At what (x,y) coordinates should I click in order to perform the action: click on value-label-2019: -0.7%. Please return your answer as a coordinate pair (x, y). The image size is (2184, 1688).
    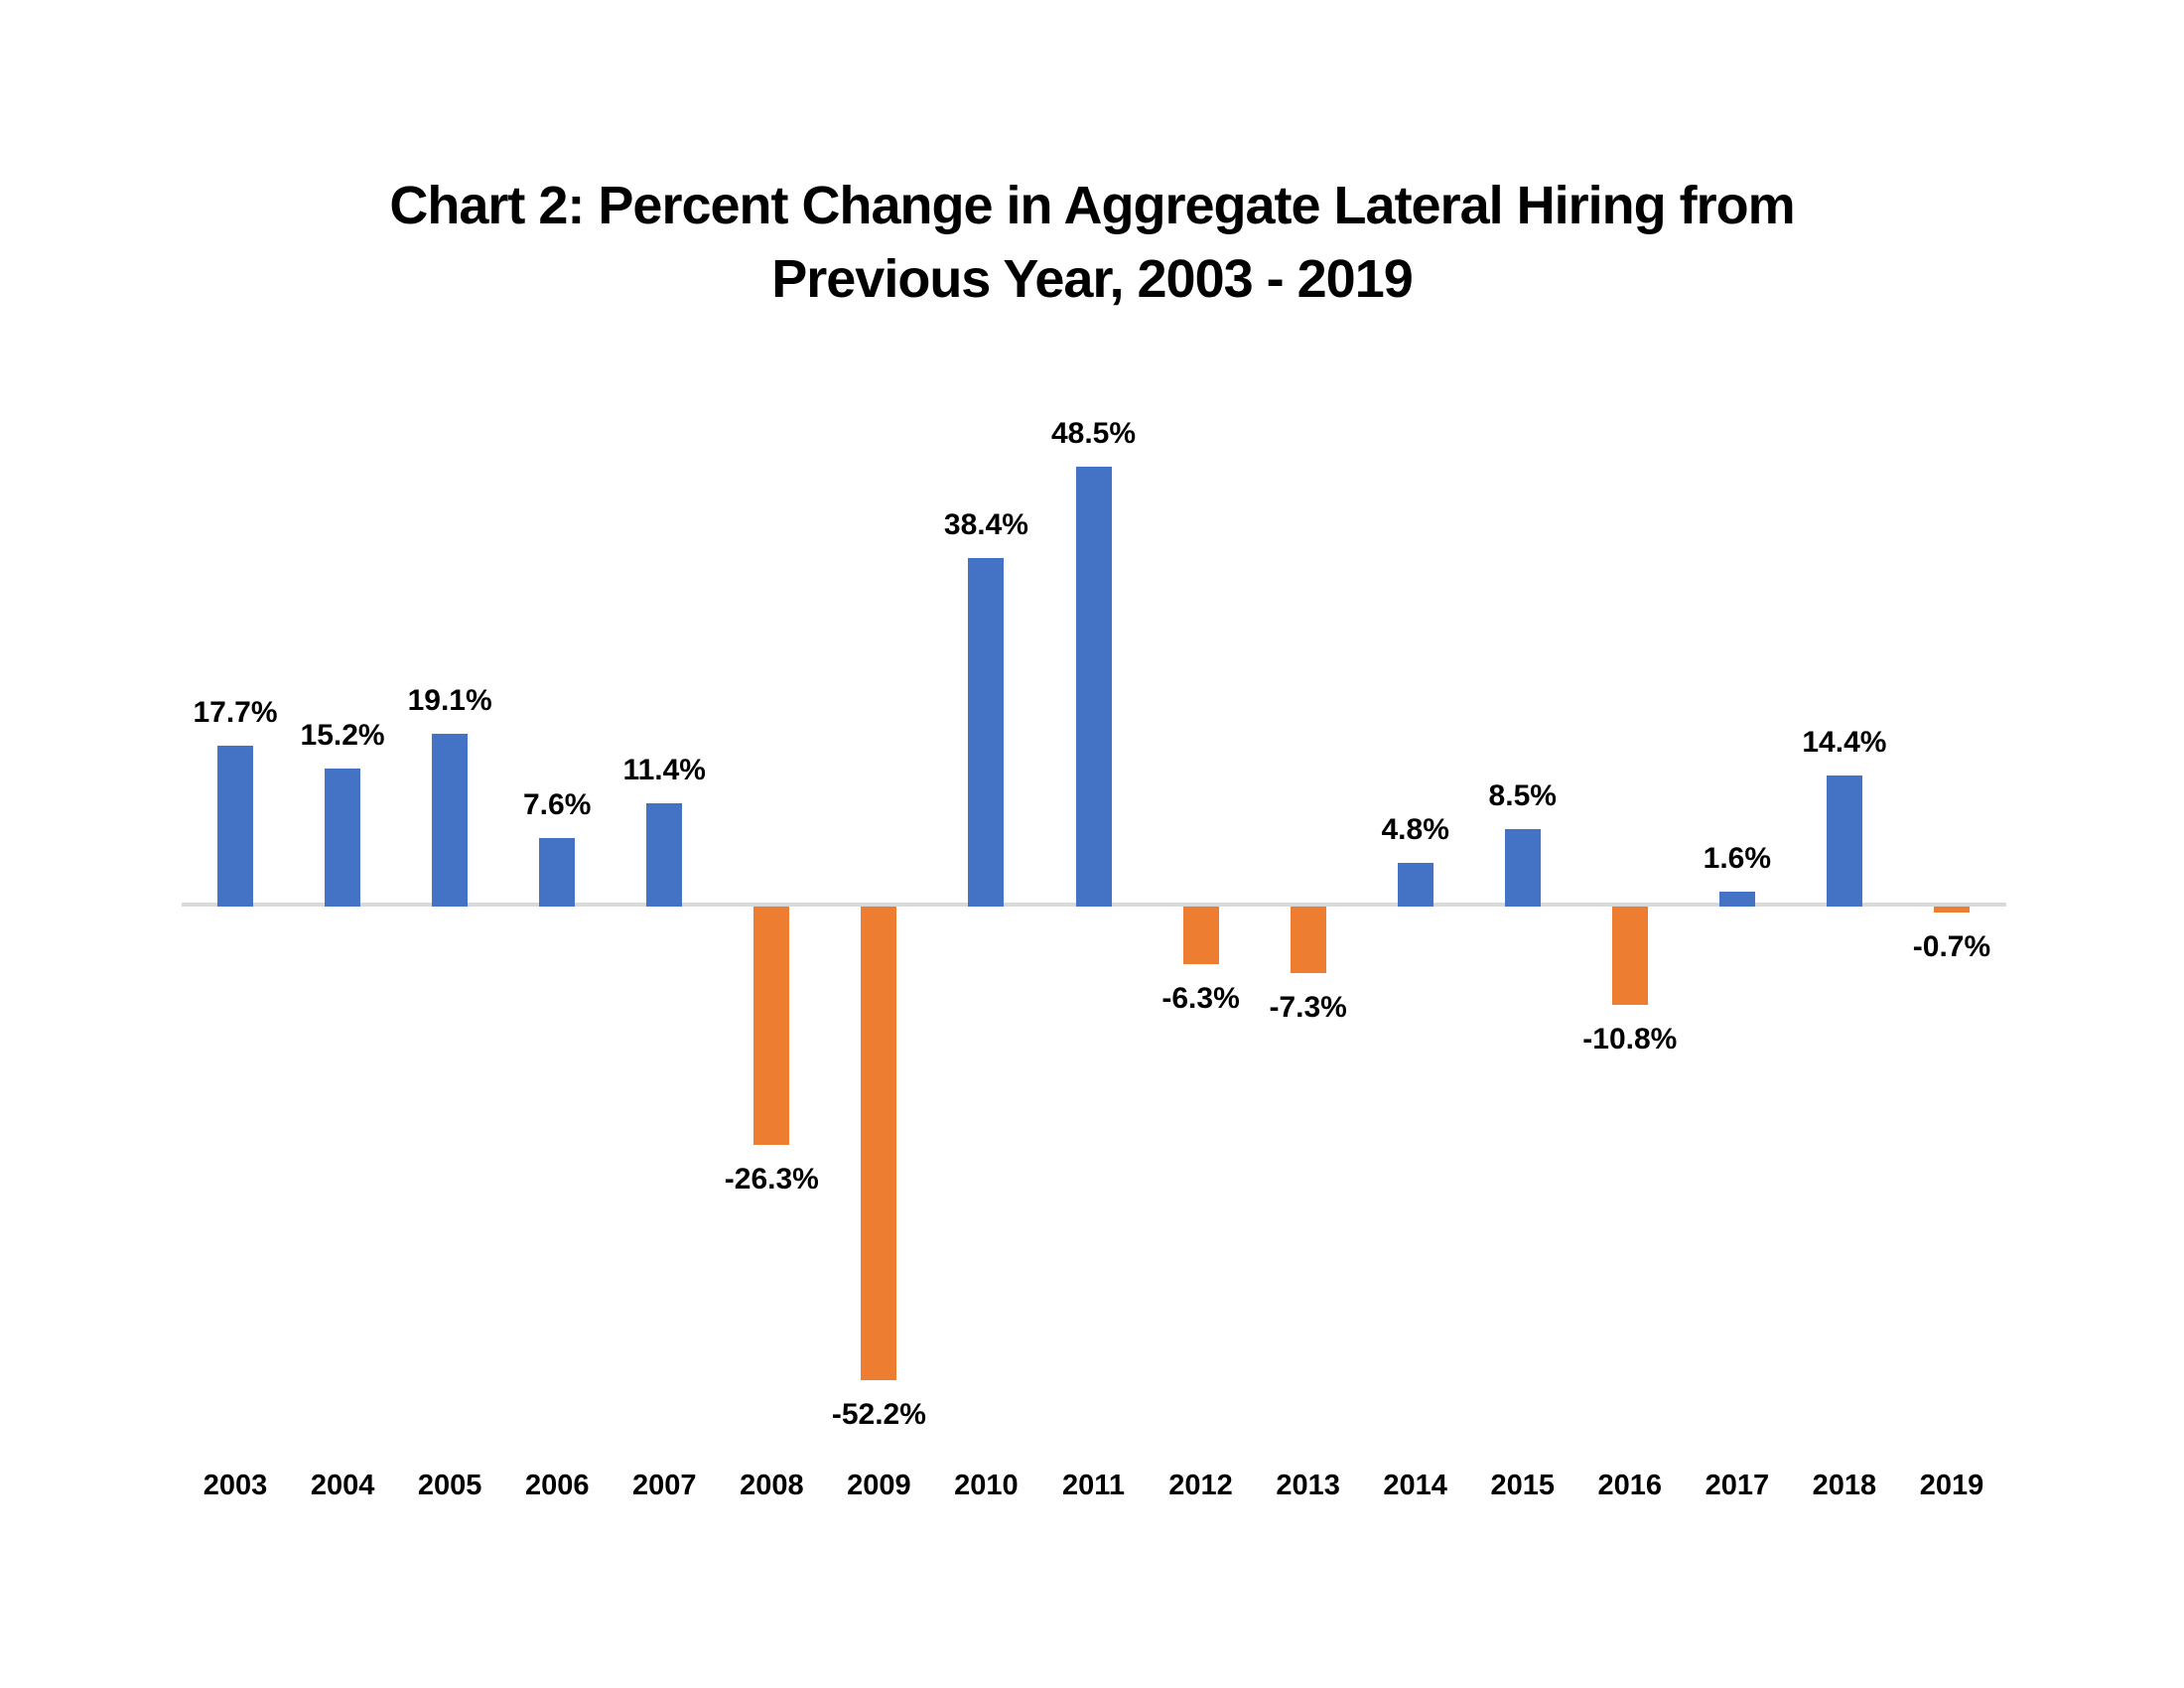
    Looking at the image, I should click on (1951, 946).